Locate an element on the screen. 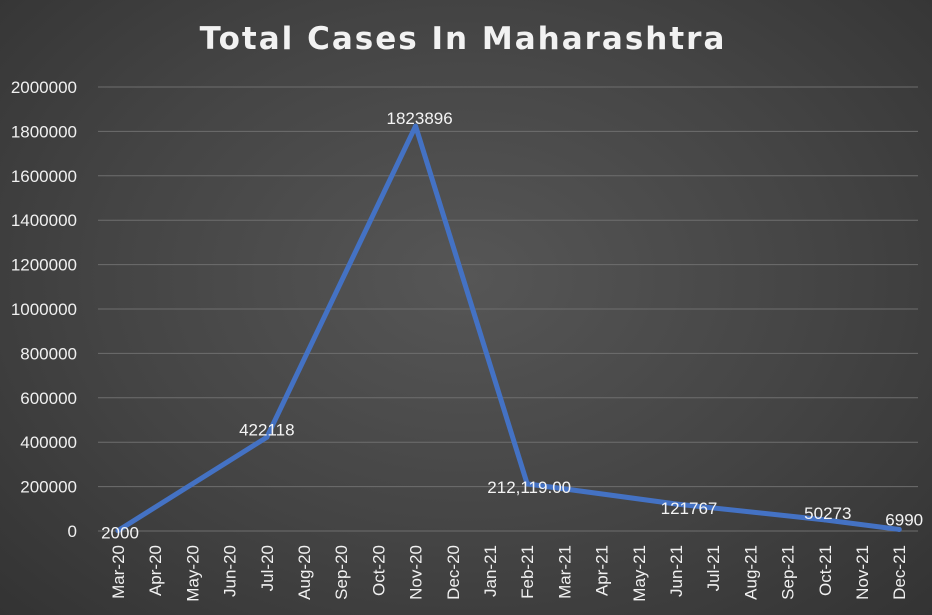 This screenshot has width=932, height=615. x-tick-label: Nov-20 is located at coordinates (416, 572).